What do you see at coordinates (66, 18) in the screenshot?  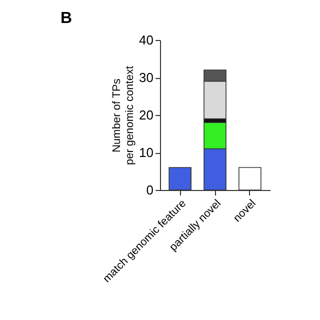 I see `chart-title: B` at bounding box center [66, 18].